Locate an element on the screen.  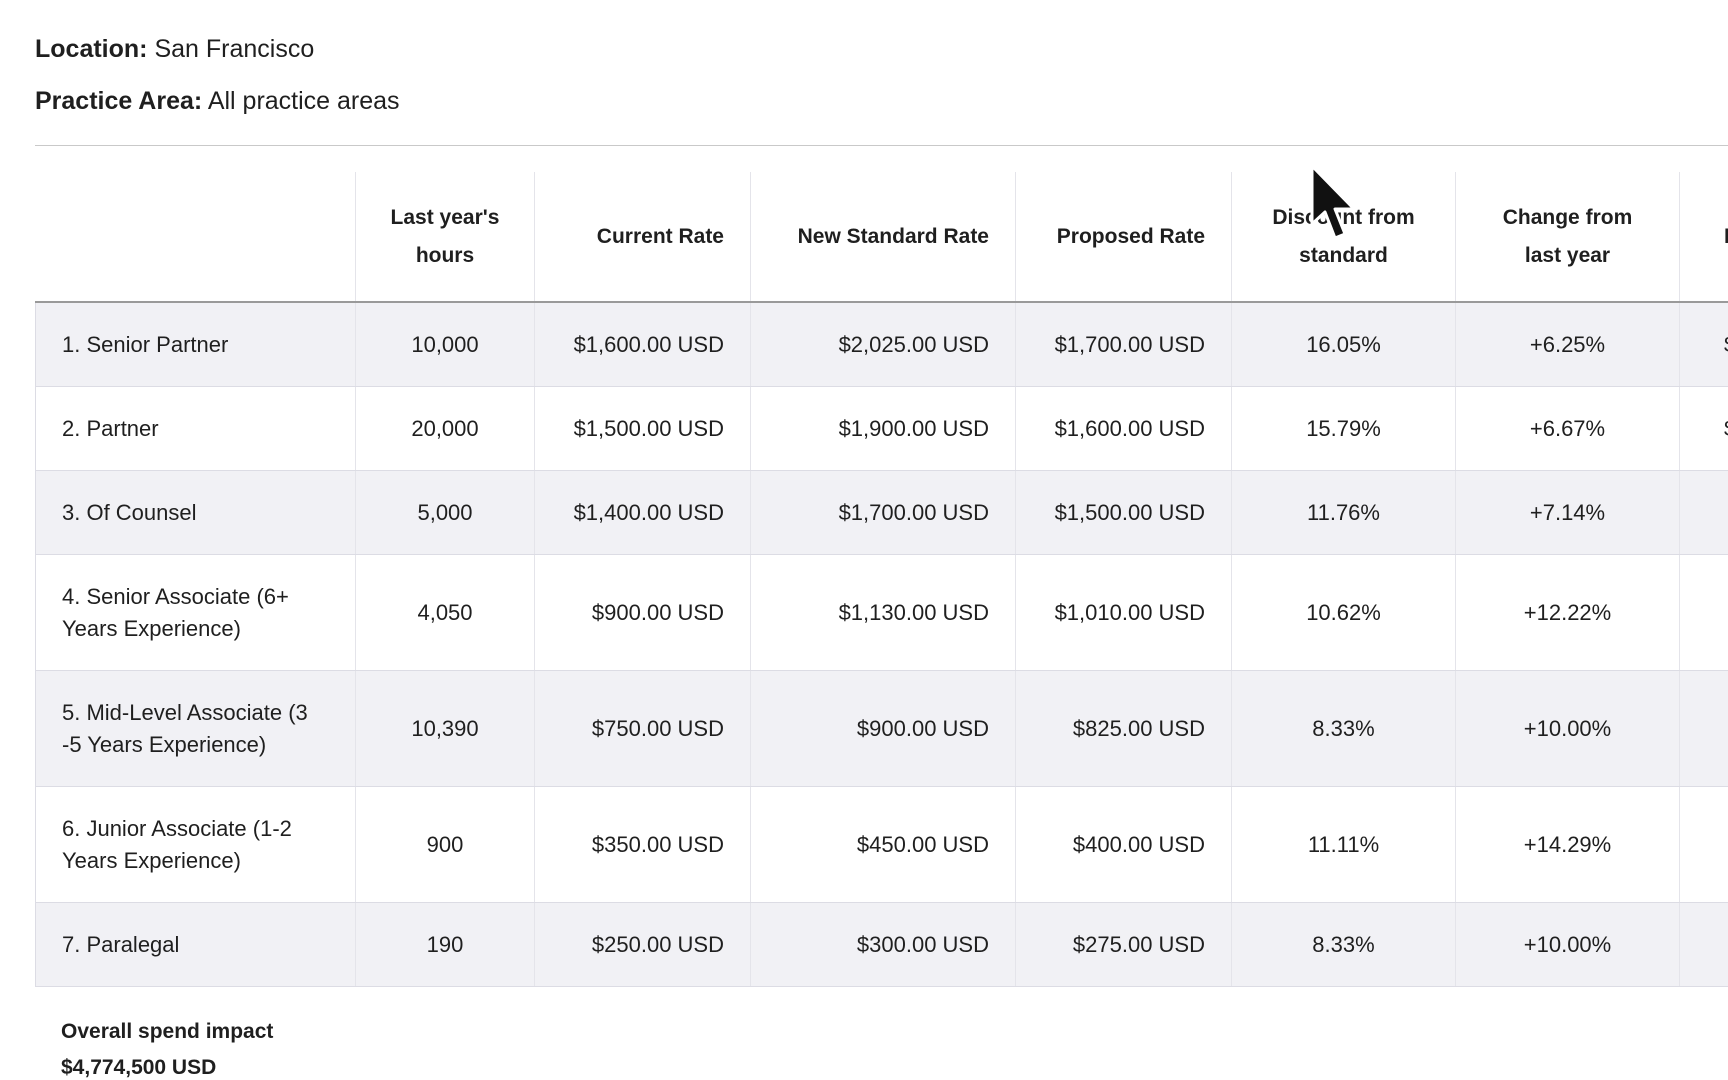
cell-last-years-hours: 10,000 is located at coordinates (445, 344).